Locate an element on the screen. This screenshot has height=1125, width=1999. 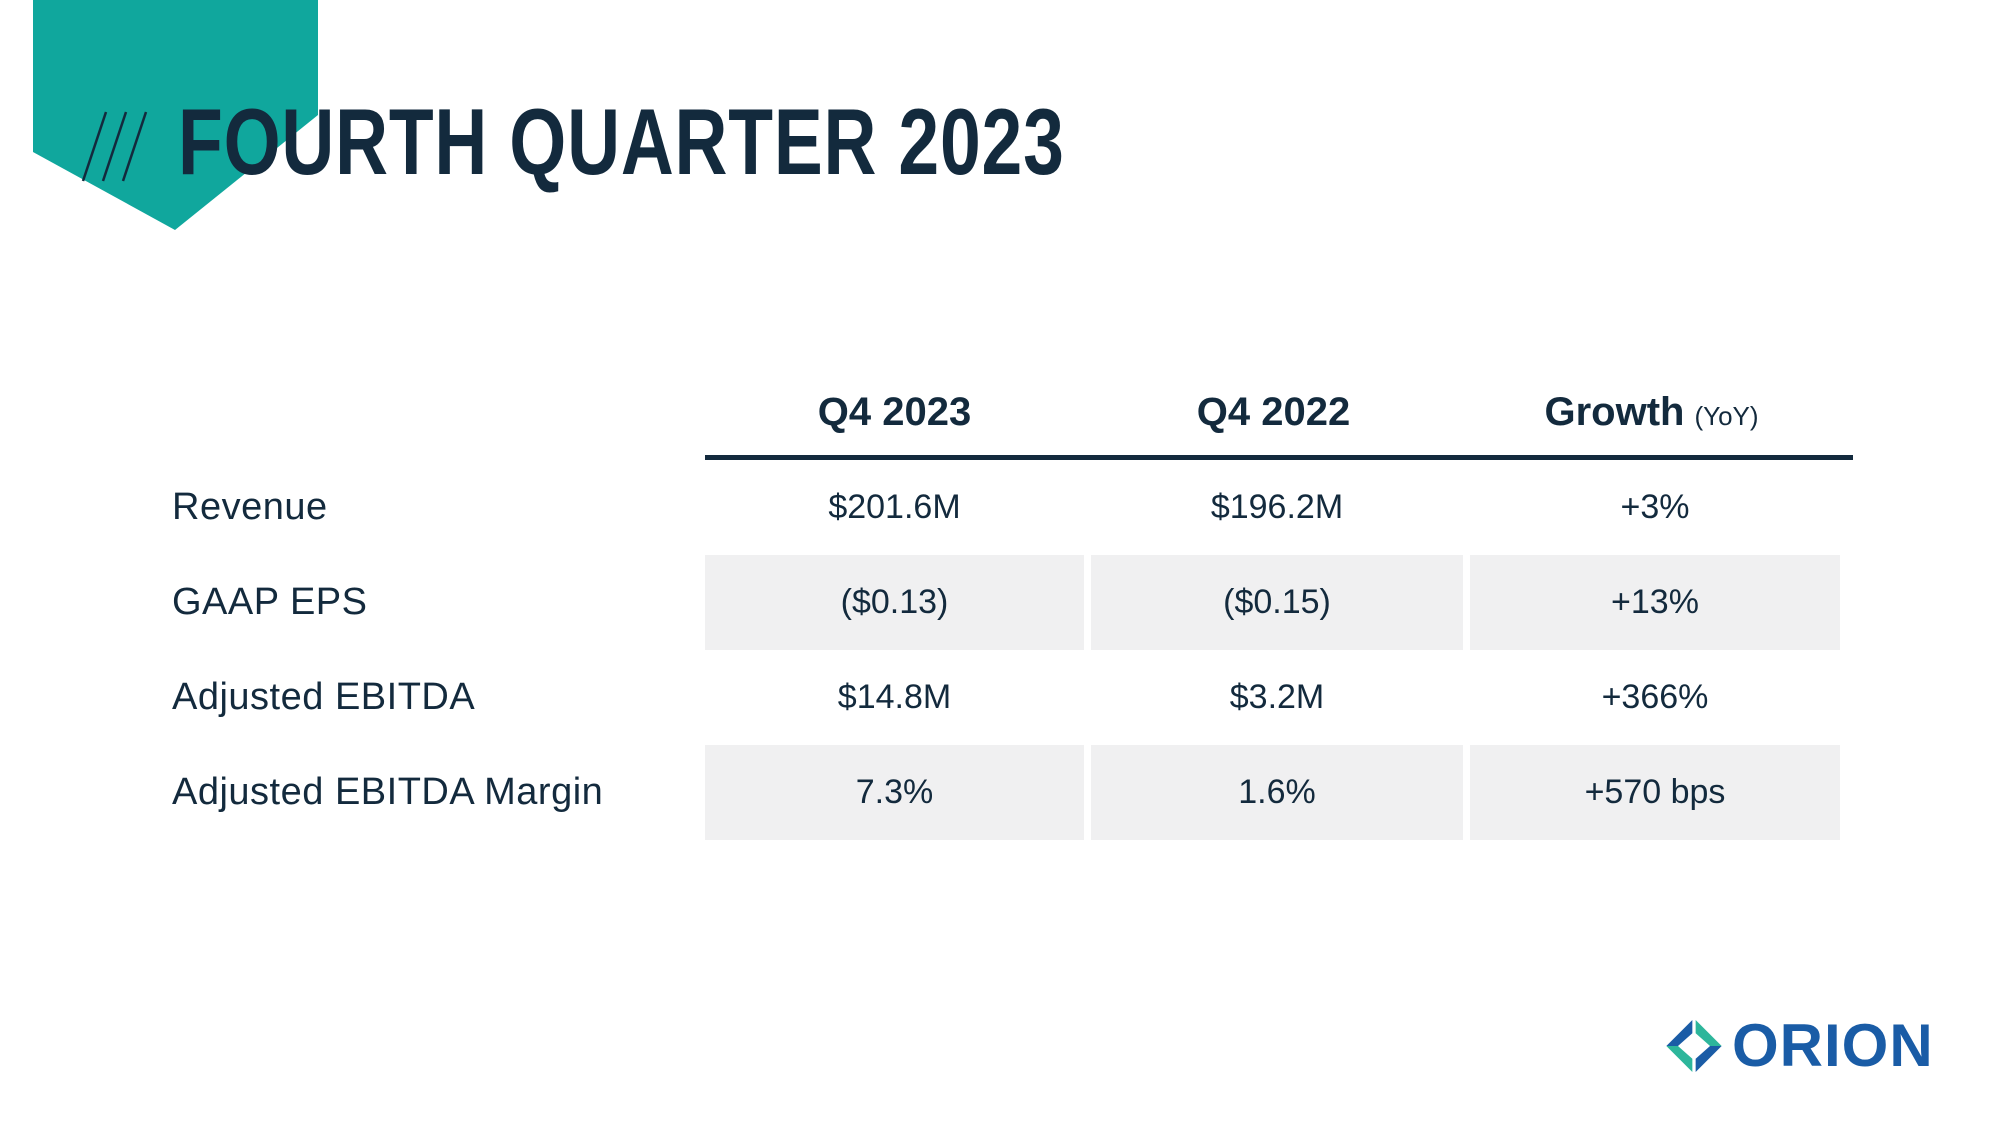
table-row-adjusted-ebitda: Adjusted EBITDA $14.8M $3.2M +366% is located at coordinates (1012, 697).